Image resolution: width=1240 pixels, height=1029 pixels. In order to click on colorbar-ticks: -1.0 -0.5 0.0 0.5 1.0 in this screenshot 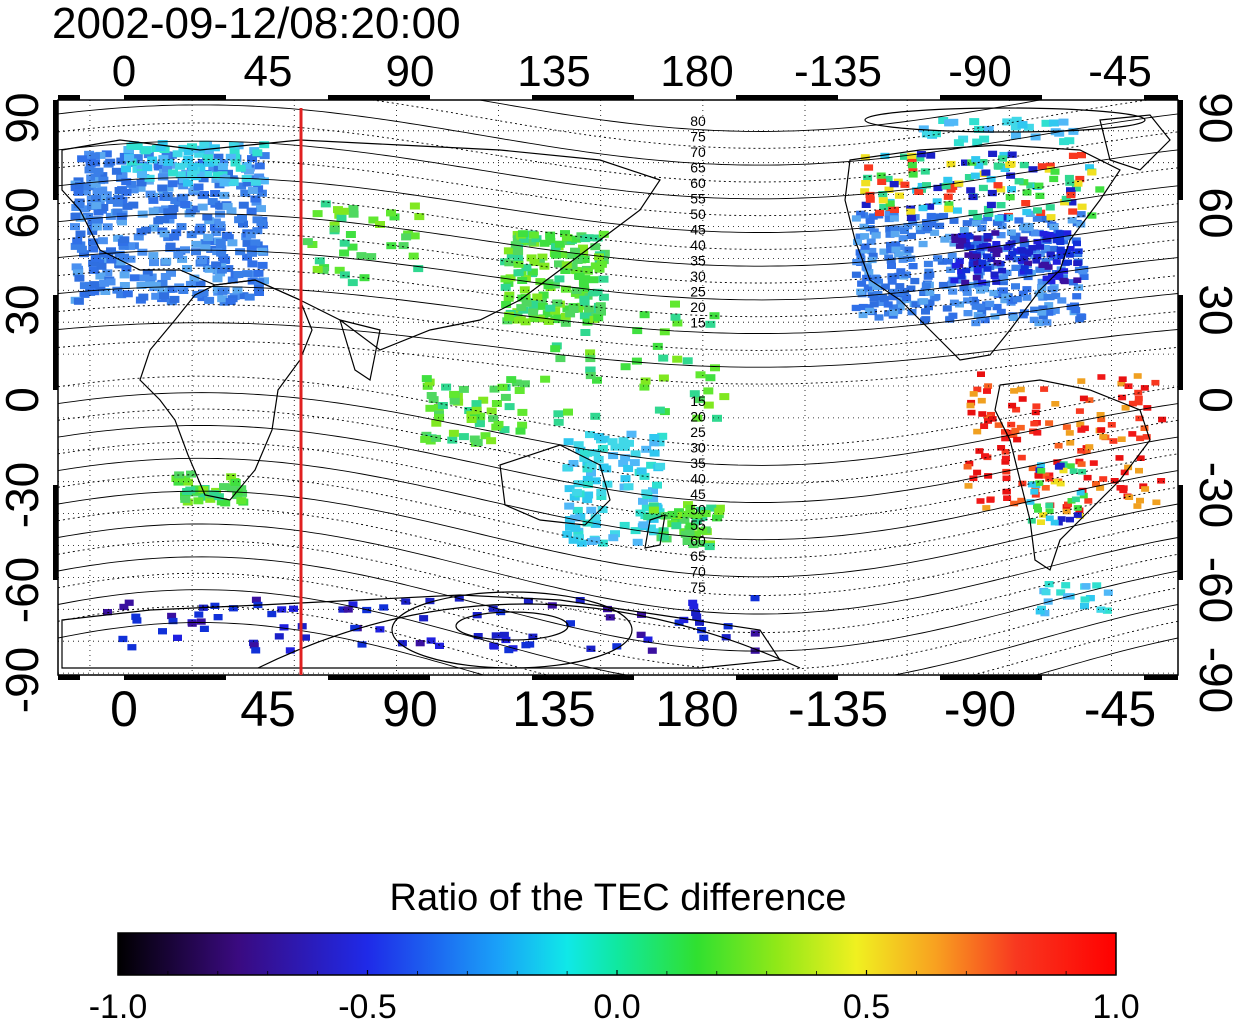, I will do `click(614, 998)`.